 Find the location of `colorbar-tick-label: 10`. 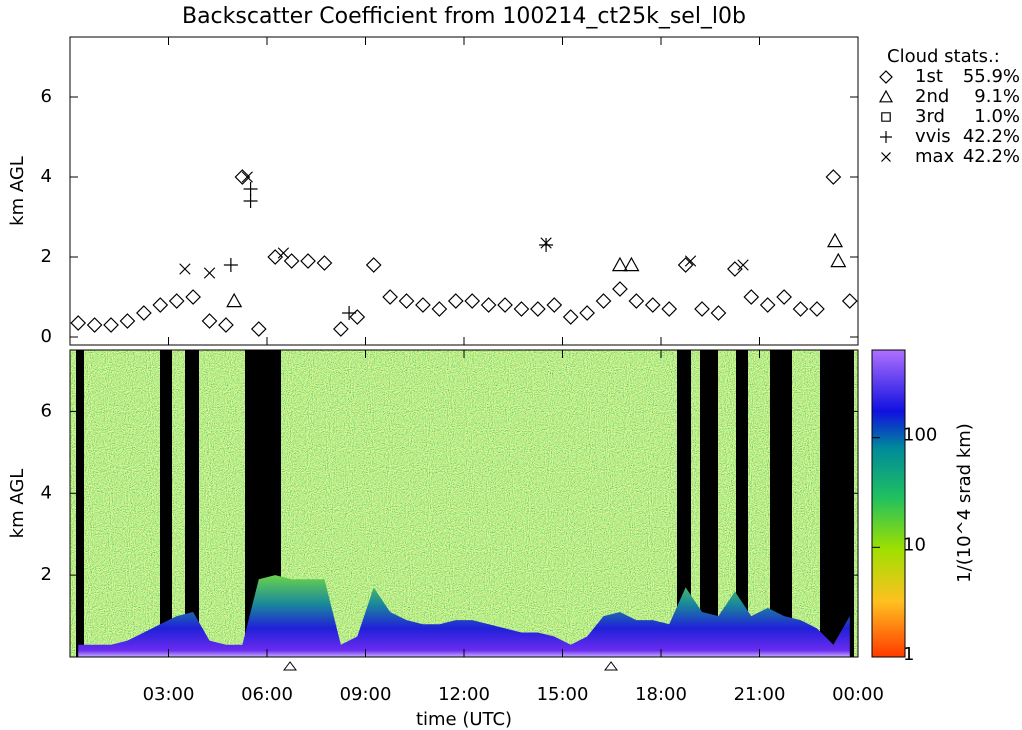

colorbar-tick-label: 10 is located at coordinates (914, 544).